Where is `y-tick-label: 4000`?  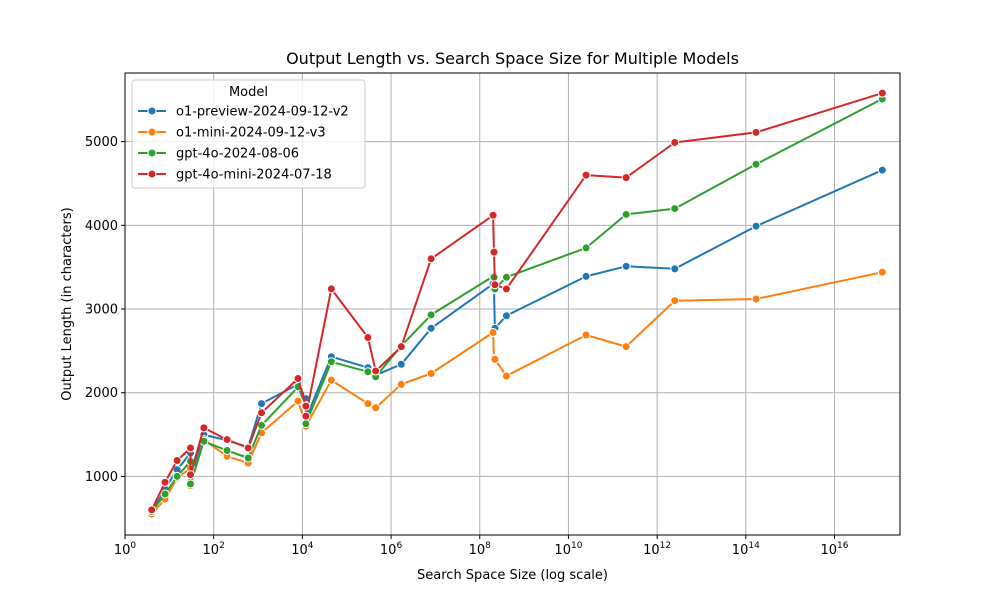
y-tick-label: 4000 is located at coordinates (101, 226).